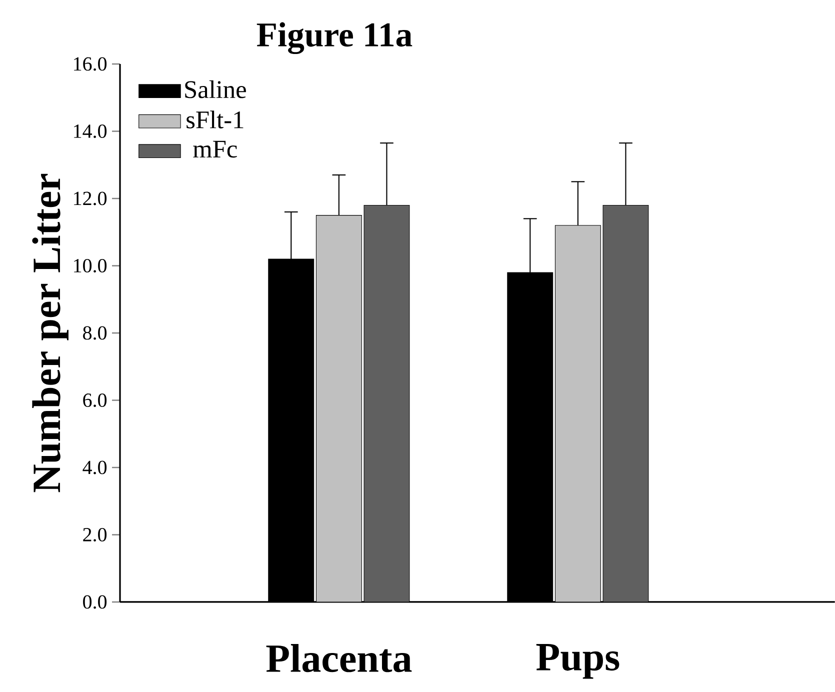  Describe the element at coordinates (95, 333) in the screenshot. I see `y-tick-label: 8.0` at that location.